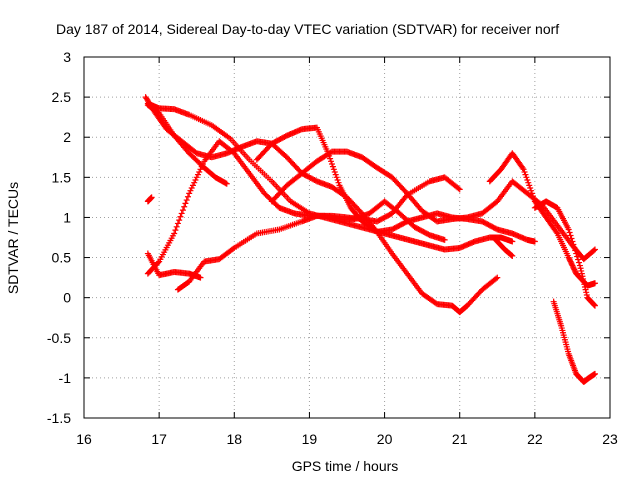 This screenshot has width=640, height=480. I want to click on series-track-m, so click(574, 341).